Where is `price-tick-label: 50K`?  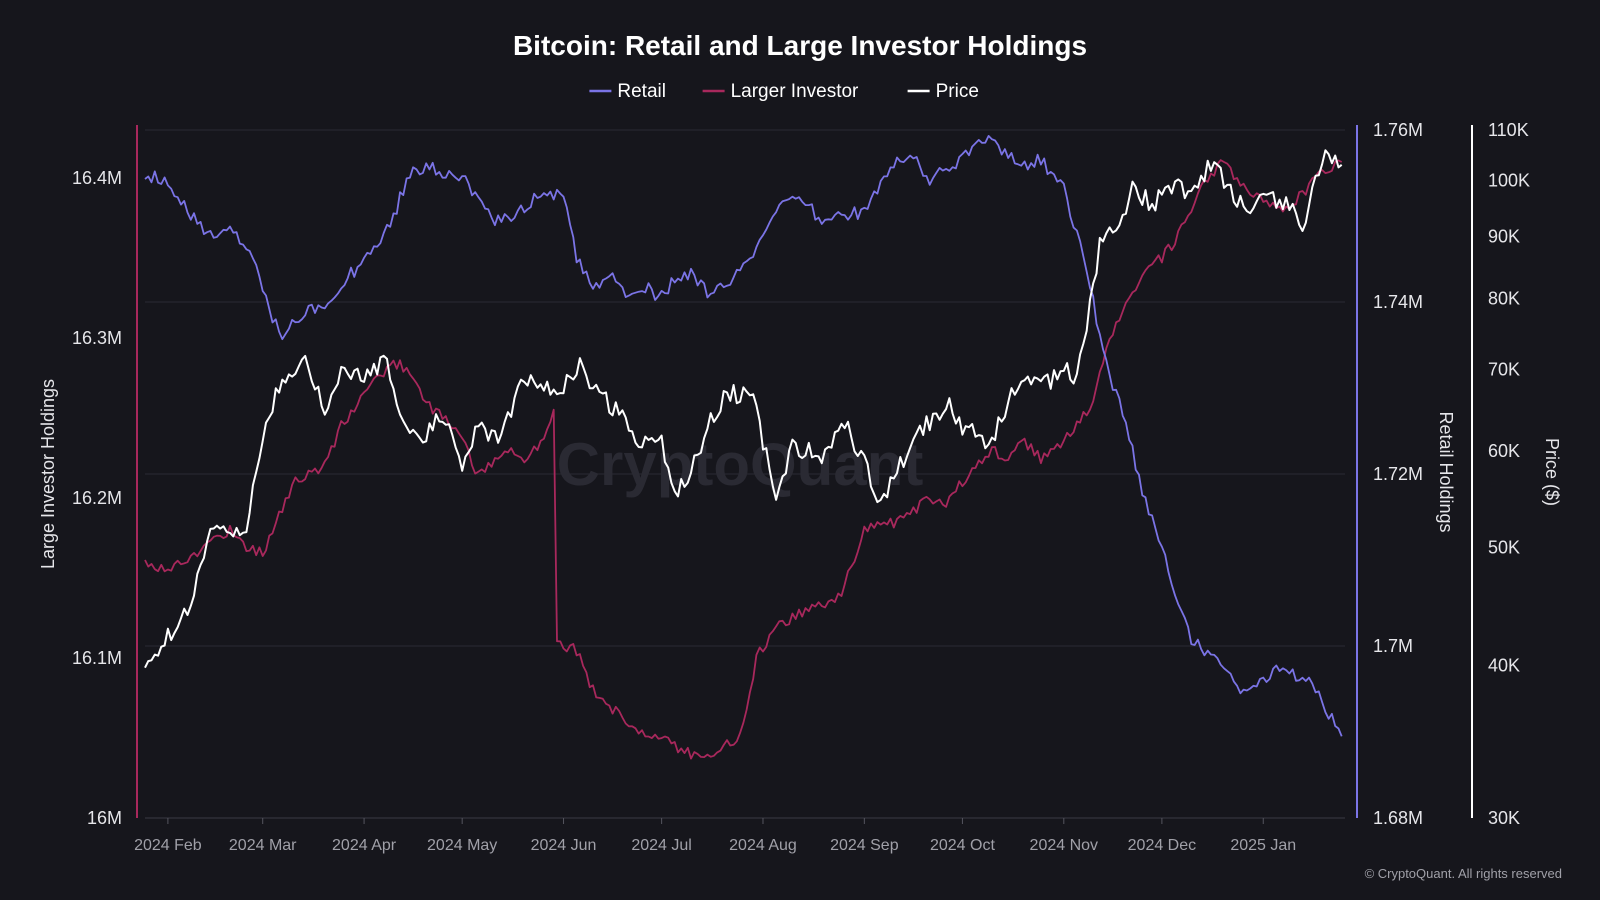
price-tick-label: 50K is located at coordinates (1504, 548).